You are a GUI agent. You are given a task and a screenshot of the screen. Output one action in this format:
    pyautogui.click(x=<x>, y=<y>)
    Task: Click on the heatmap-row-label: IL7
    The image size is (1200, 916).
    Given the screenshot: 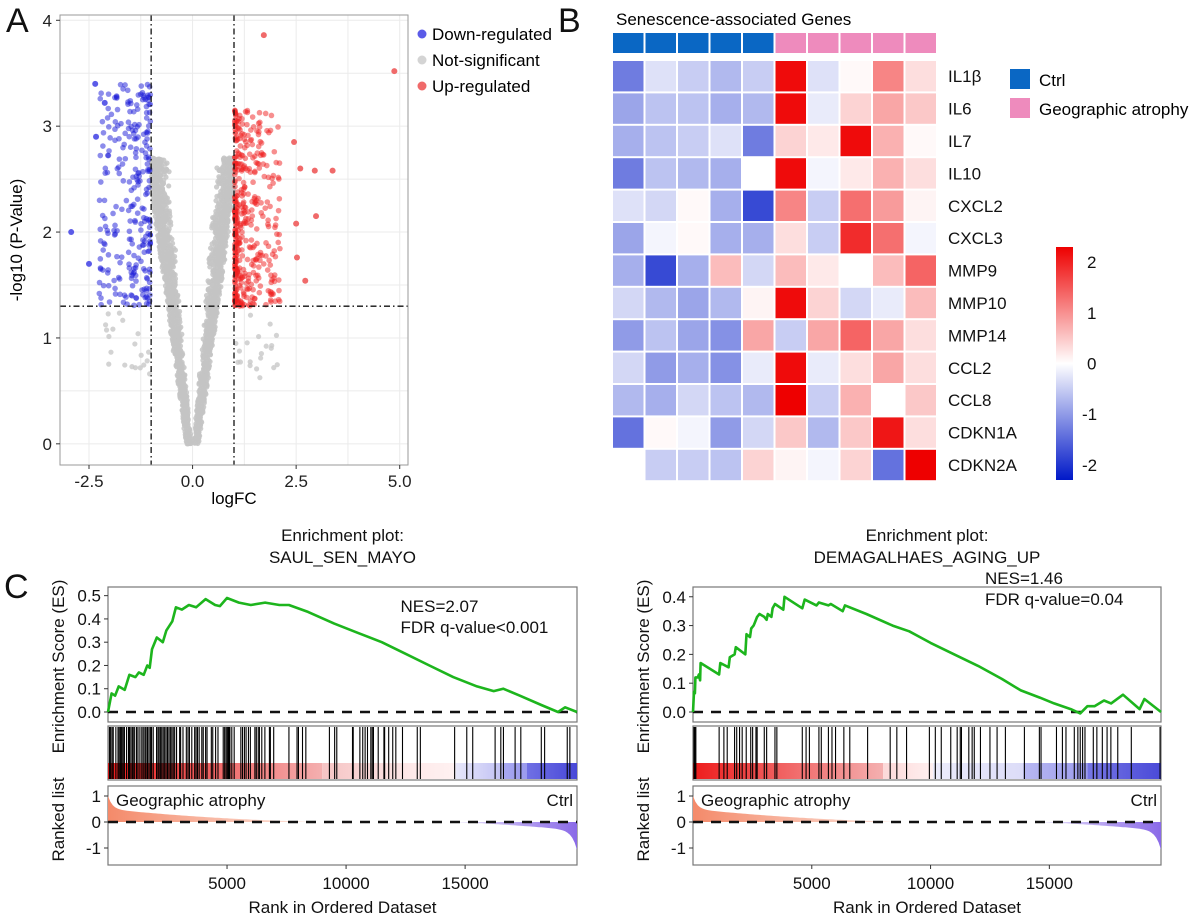 What is the action you would take?
    pyautogui.click(x=960, y=141)
    